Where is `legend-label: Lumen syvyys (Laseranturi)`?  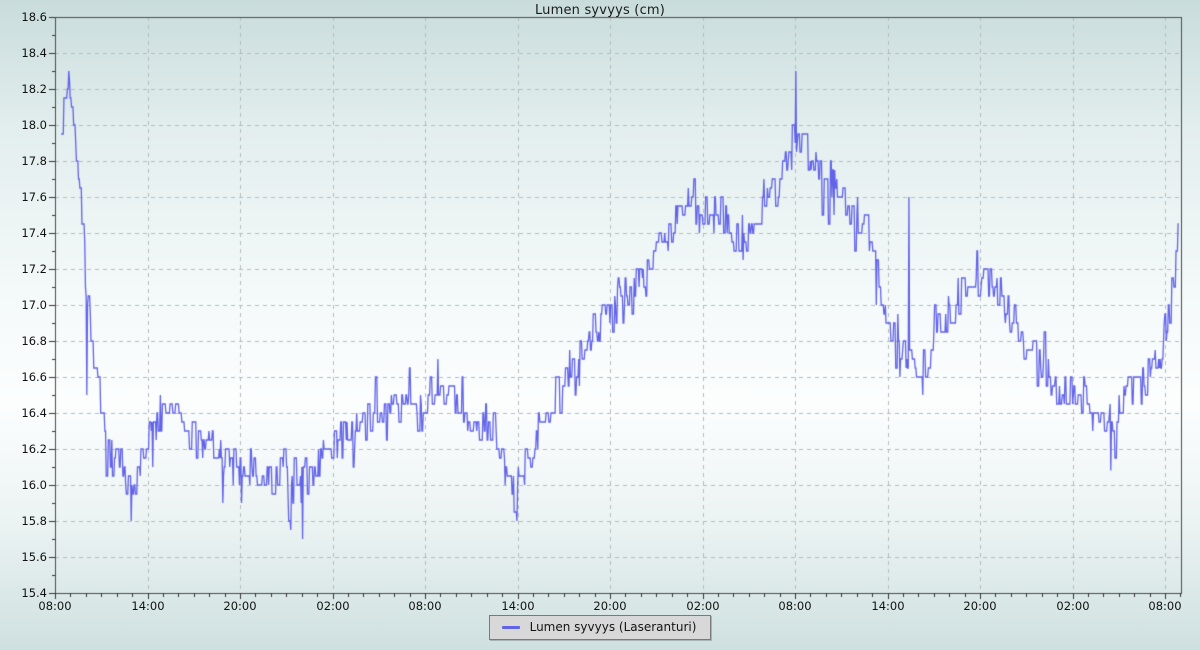 legend-label: Lumen syvyys (Laseranturi) is located at coordinates (613, 627).